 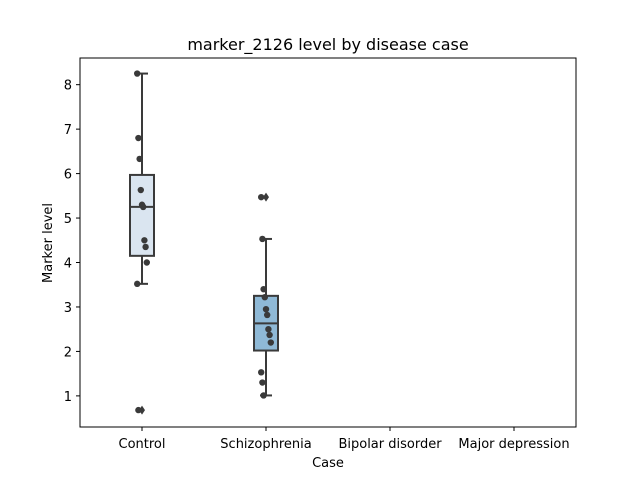 I want to click on y-tick-label: 5, so click(x=68, y=219).